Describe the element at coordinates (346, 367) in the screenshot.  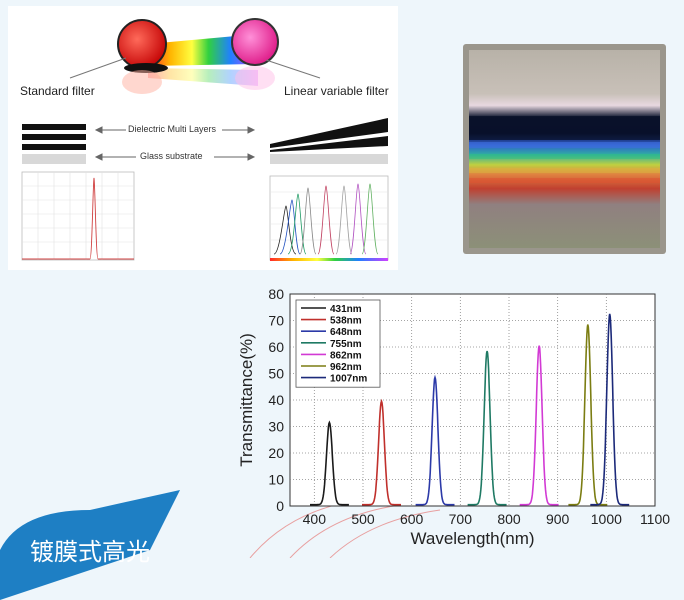
I see `legend-label: 962nm` at that location.